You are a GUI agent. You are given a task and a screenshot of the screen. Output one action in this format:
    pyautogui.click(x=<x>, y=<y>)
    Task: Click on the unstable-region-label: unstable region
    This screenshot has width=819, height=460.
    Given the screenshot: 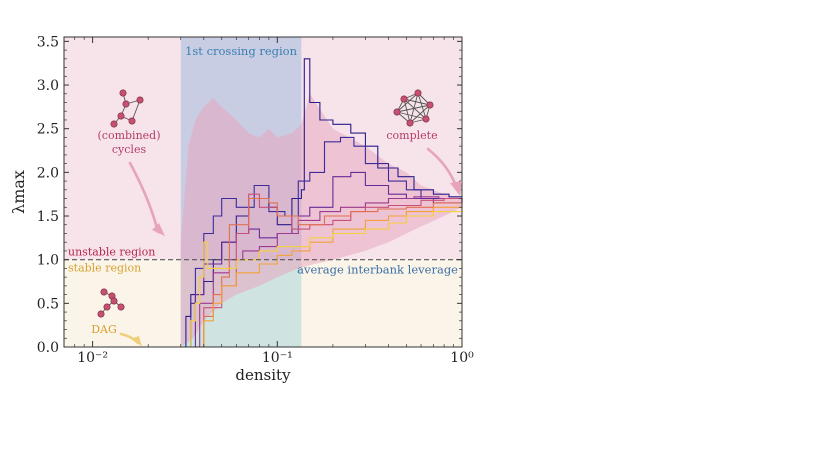 What is the action you would take?
    pyautogui.click(x=111, y=252)
    